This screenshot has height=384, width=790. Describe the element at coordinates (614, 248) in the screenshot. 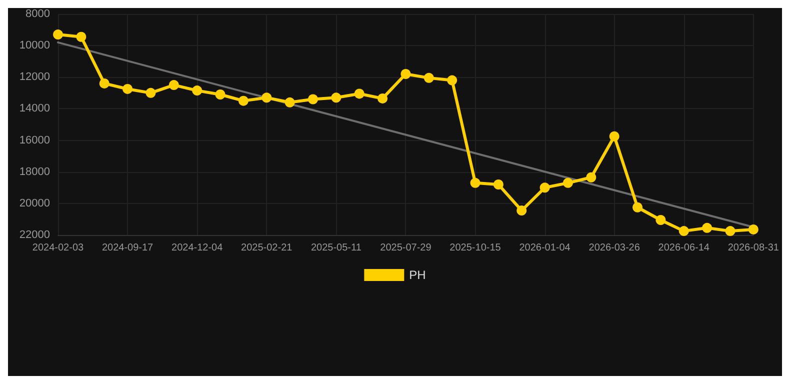

I see `x-tick-label: 2026-03-26` at that location.